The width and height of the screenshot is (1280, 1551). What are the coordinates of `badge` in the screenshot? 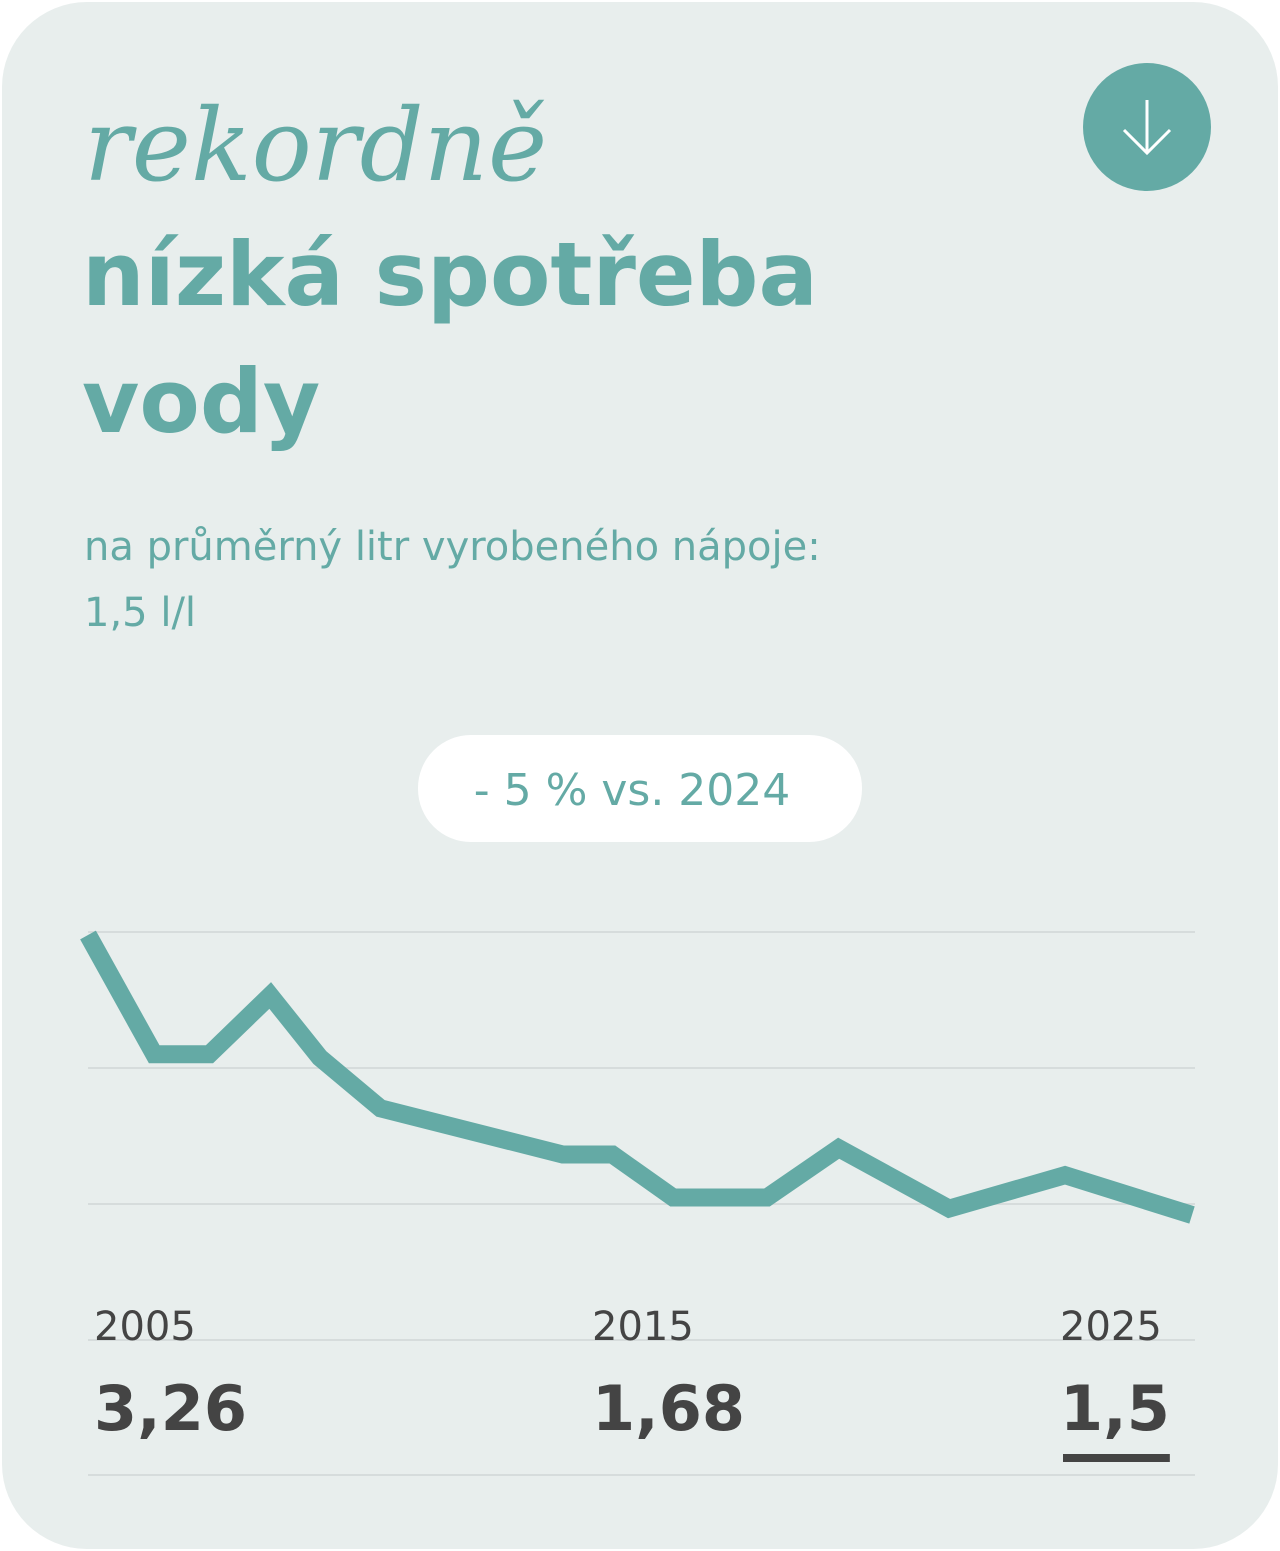 It's located at (640, 788).